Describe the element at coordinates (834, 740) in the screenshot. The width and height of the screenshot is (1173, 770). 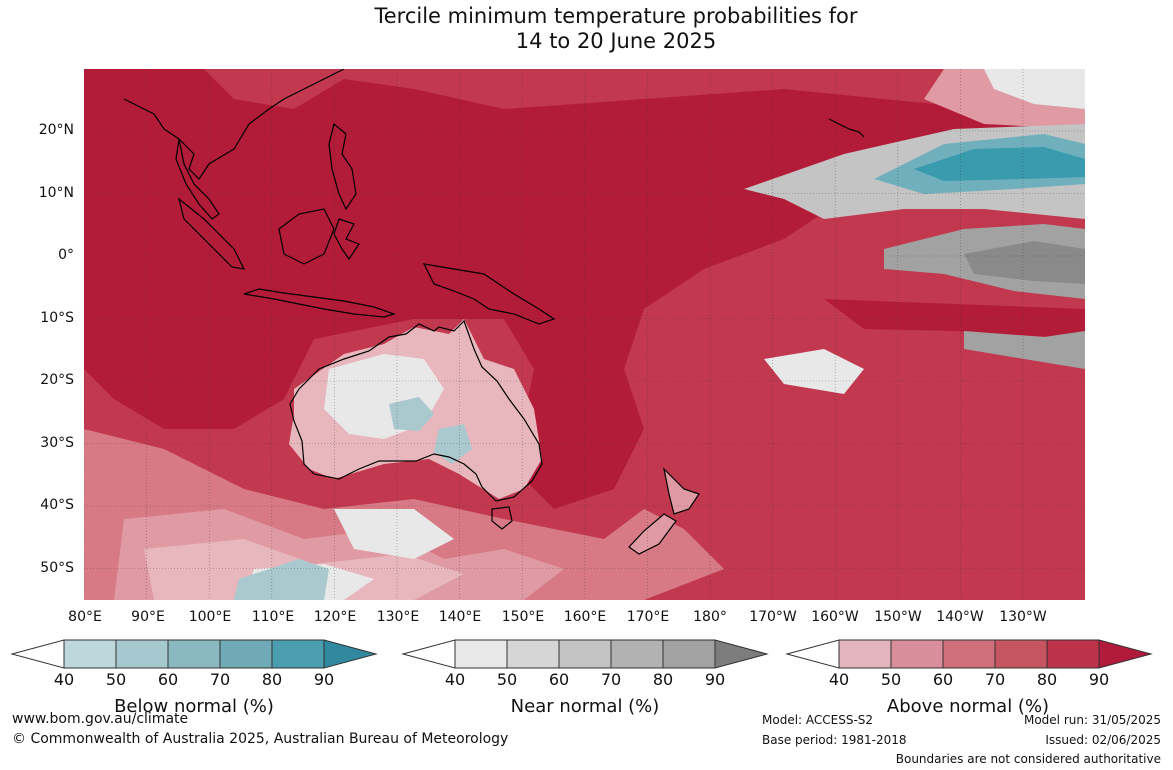
I see `footer-base-period: Base period: 1981-2018` at that location.